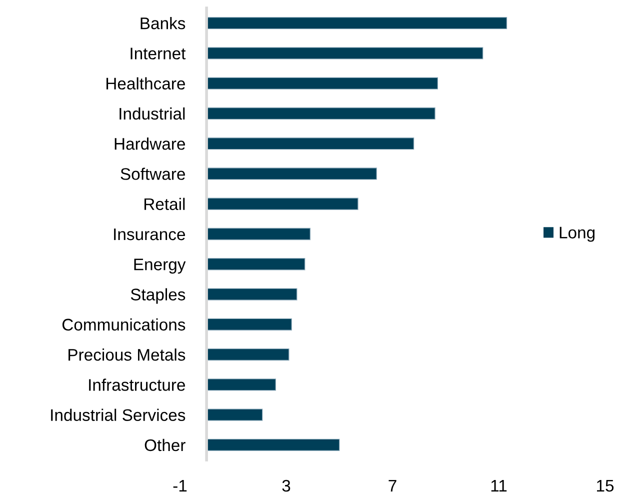  What do you see at coordinates (127, 354) in the screenshot?
I see `y-tick-label: Precious Metals` at bounding box center [127, 354].